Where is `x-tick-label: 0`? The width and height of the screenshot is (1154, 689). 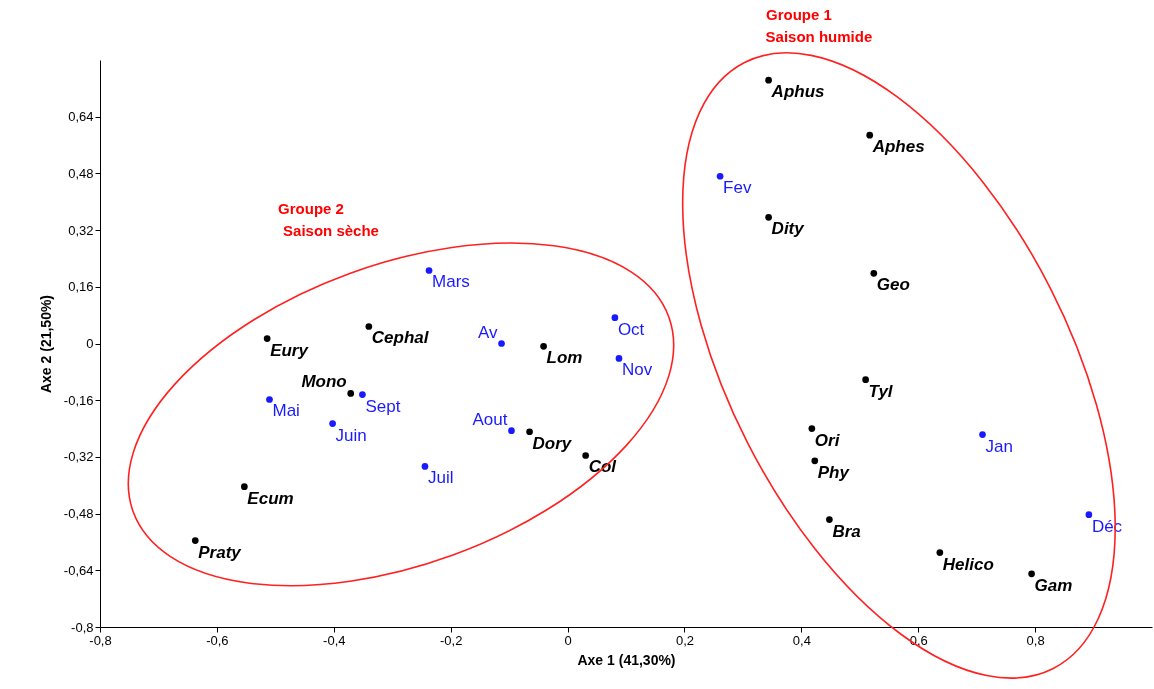
x-tick-label: 0 is located at coordinates (568, 640).